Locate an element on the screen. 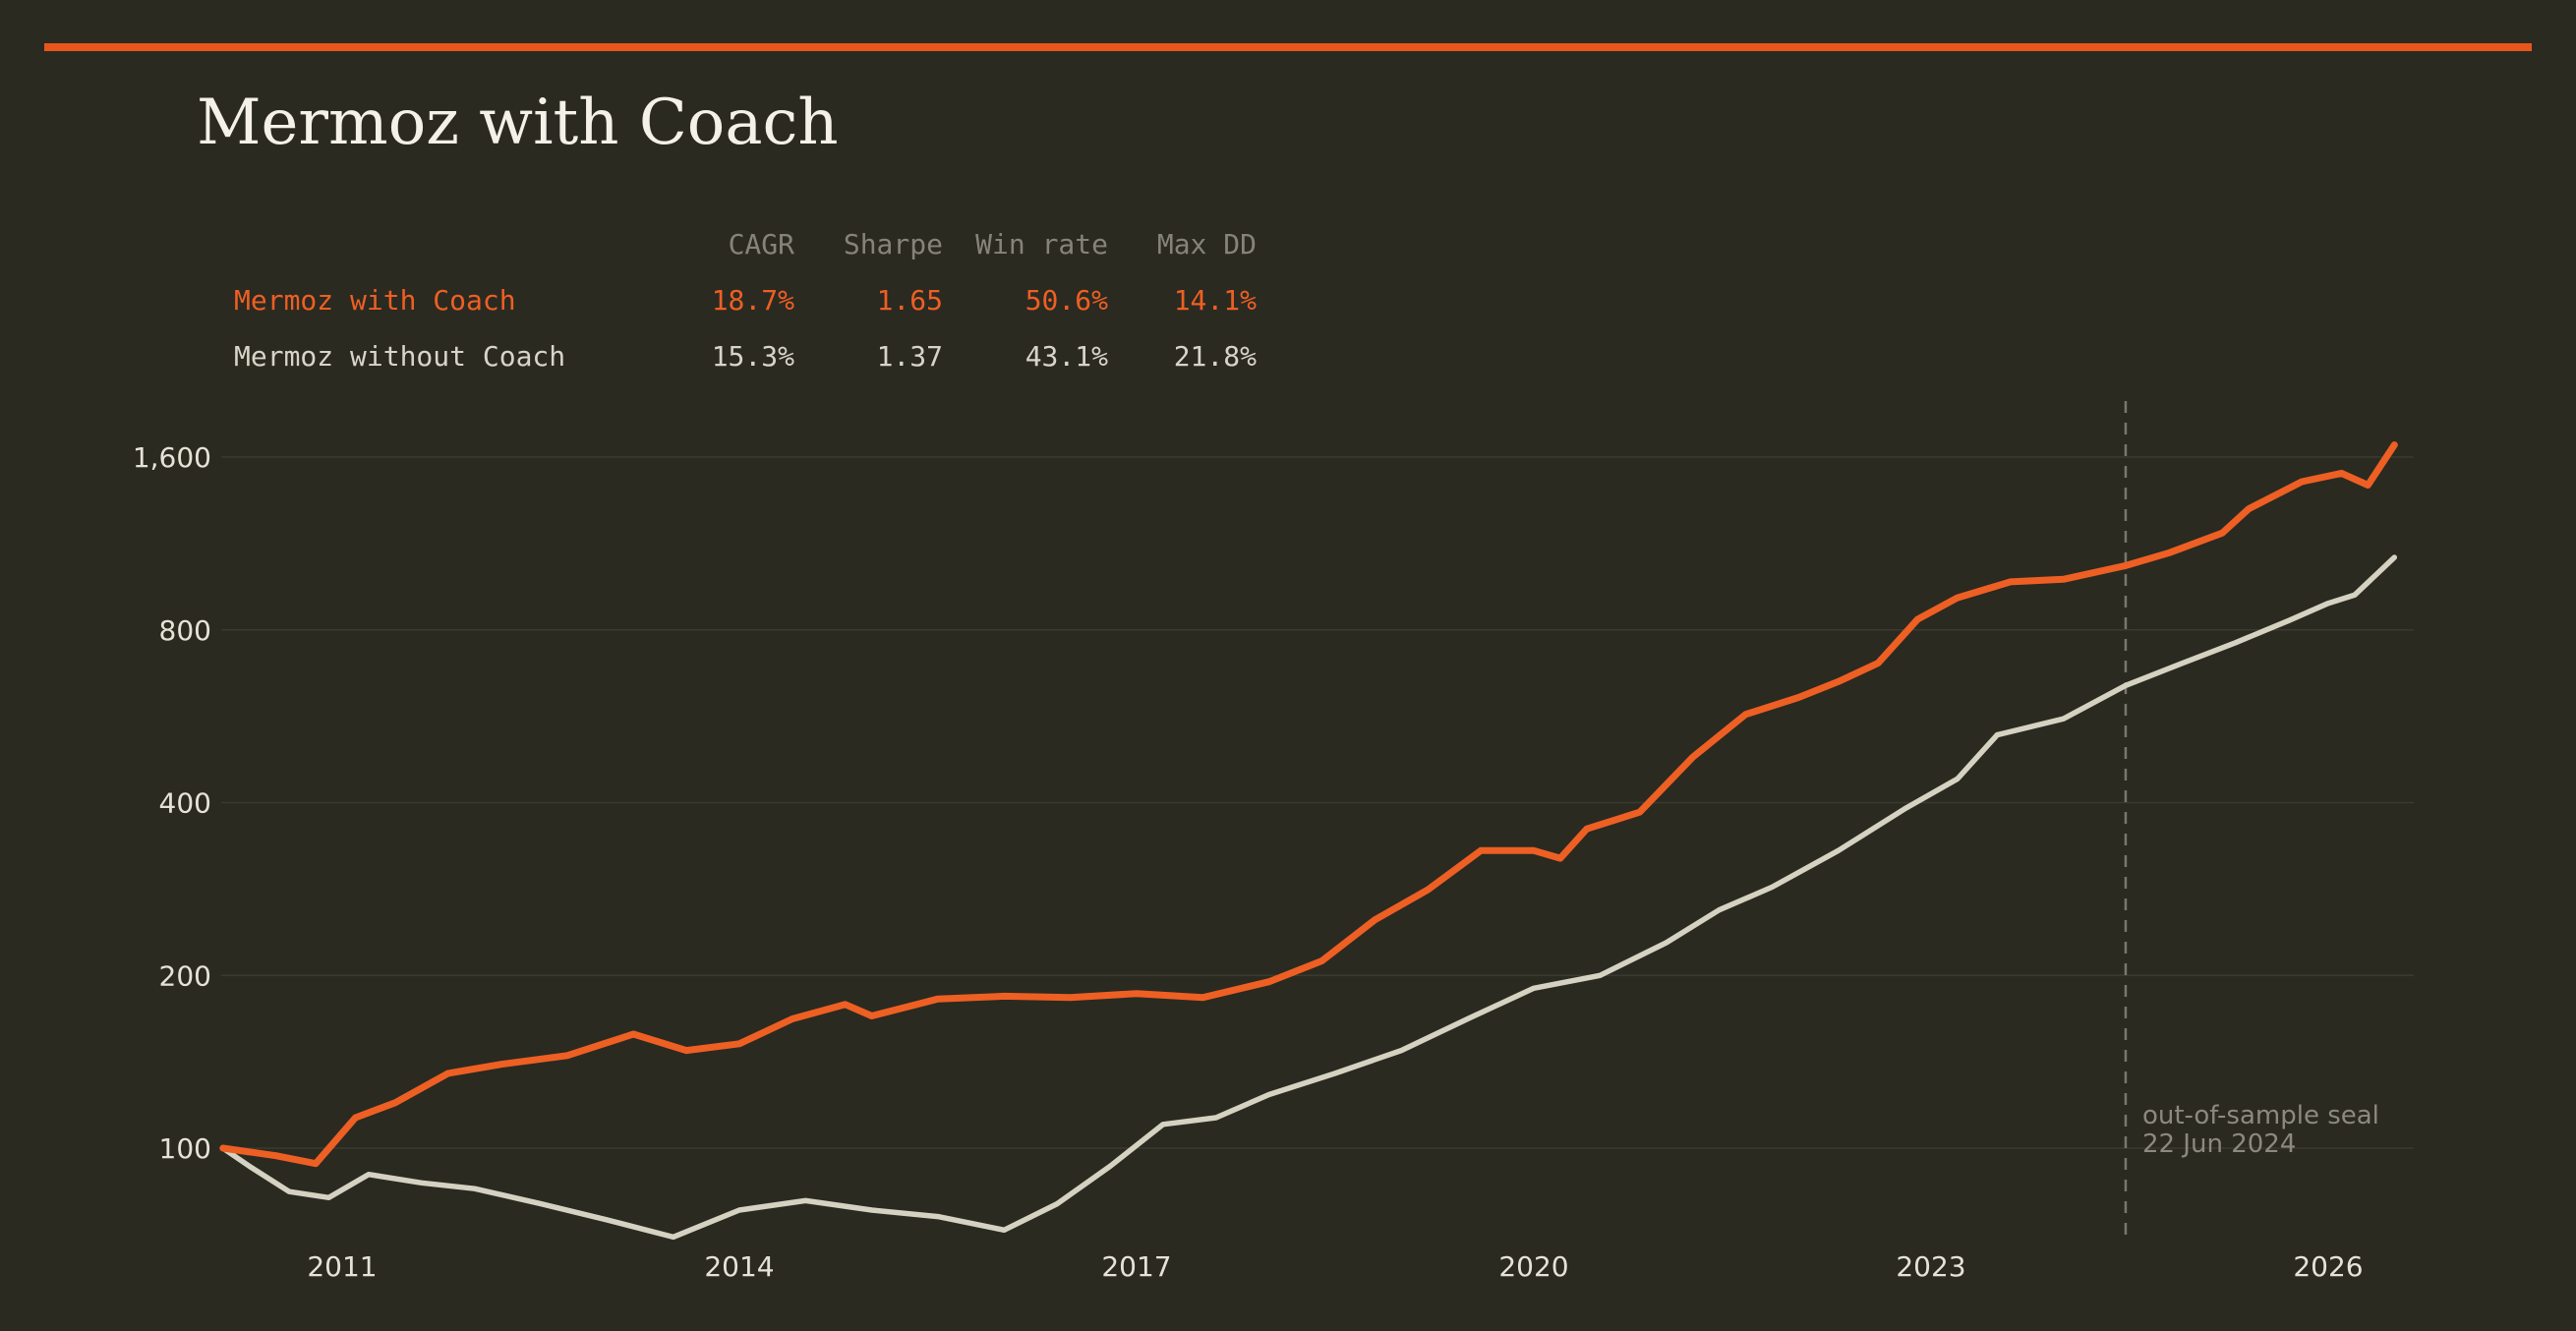  chart-title: Mermoz with Coach is located at coordinates (518, 123).